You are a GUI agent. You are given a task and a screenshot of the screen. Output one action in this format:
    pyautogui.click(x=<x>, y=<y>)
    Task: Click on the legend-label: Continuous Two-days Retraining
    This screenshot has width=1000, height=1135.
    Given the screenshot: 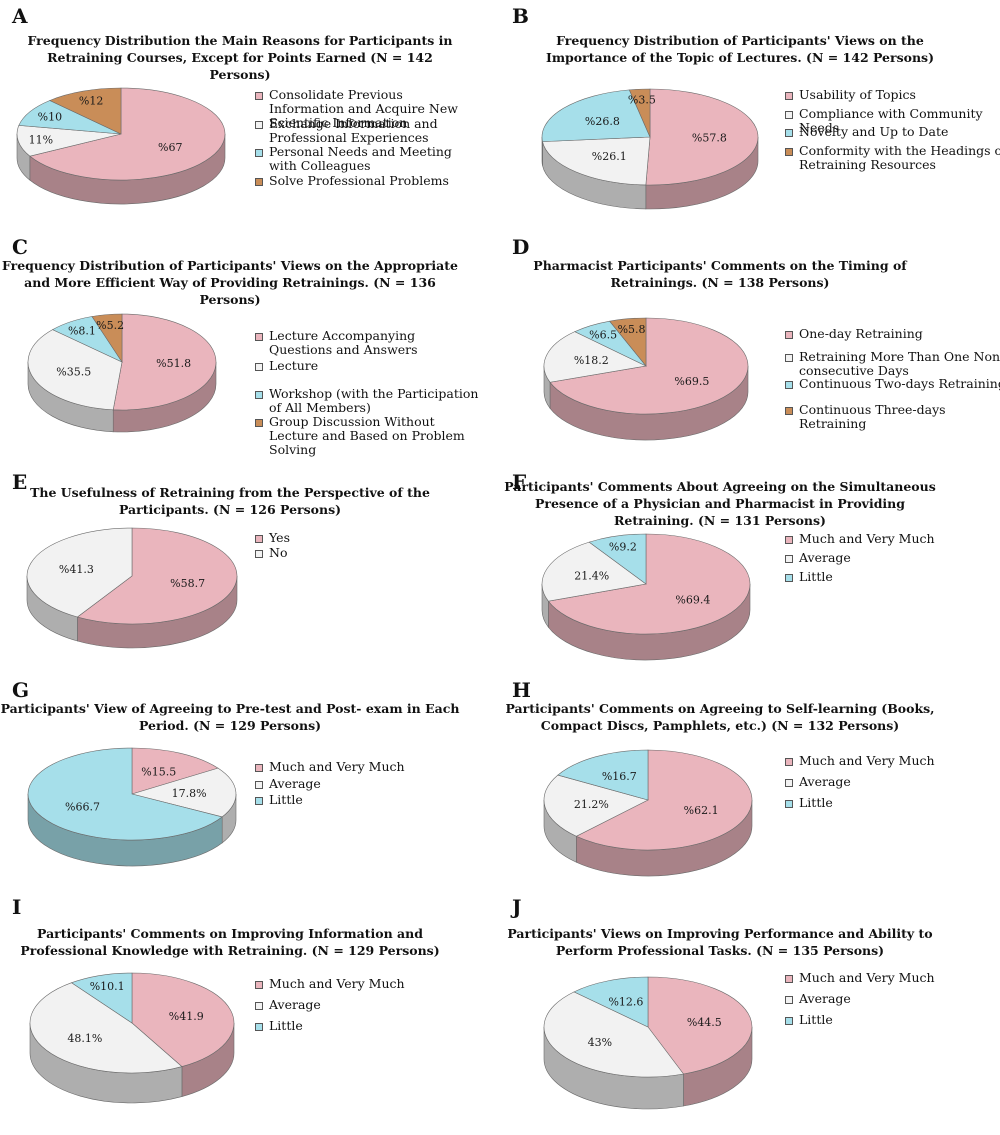 What is the action you would take?
    pyautogui.click(x=899, y=383)
    